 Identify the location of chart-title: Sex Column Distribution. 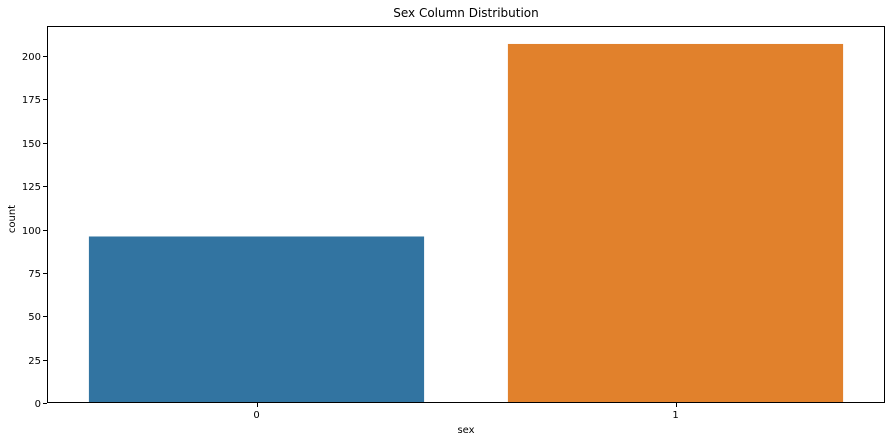
(465, 13).